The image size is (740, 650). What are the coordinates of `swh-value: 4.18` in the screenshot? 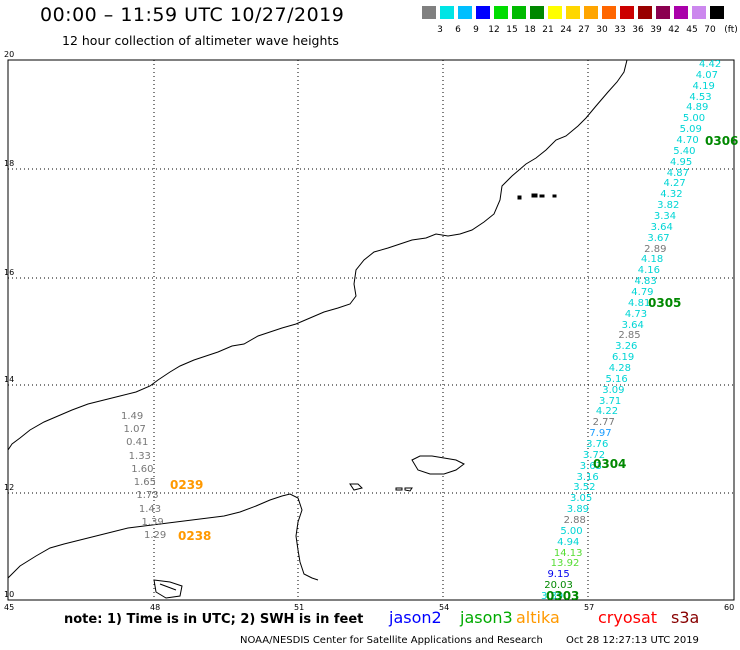 It's located at (652, 260).